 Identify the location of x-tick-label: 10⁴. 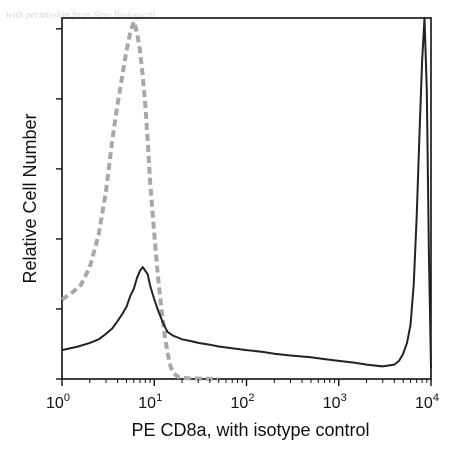
(427, 402).